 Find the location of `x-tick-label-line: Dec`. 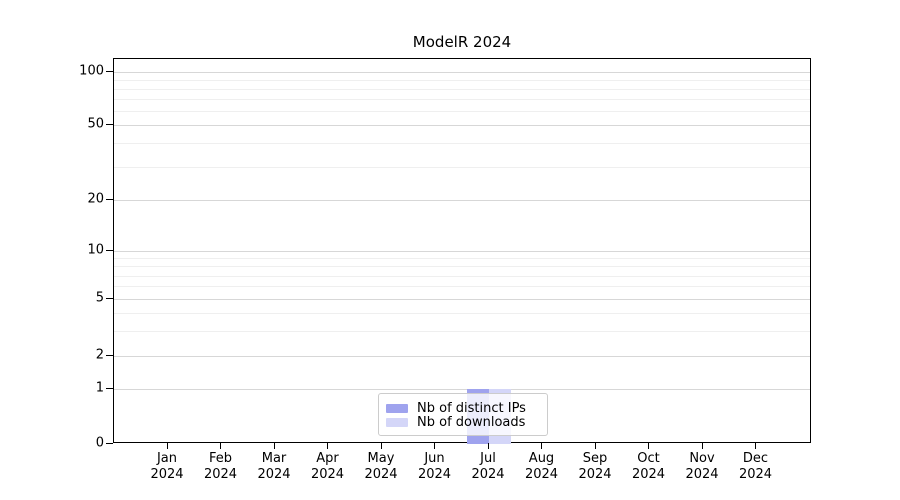

x-tick-label-line: Dec is located at coordinates (755, 458).